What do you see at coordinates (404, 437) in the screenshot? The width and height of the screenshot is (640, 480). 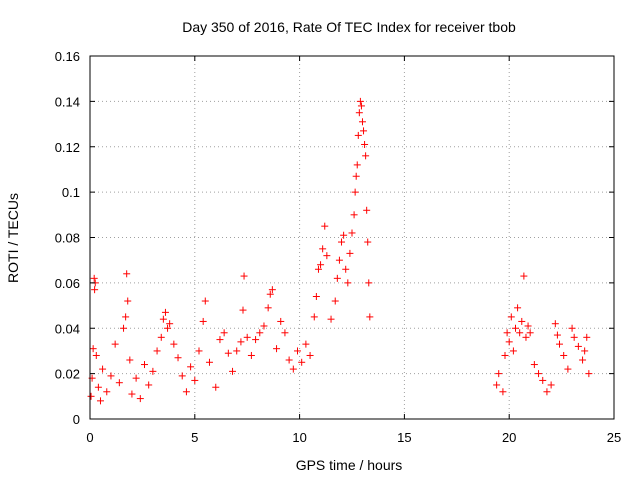 I see `x-tick-label: 15` at bounding box center [404, 437].